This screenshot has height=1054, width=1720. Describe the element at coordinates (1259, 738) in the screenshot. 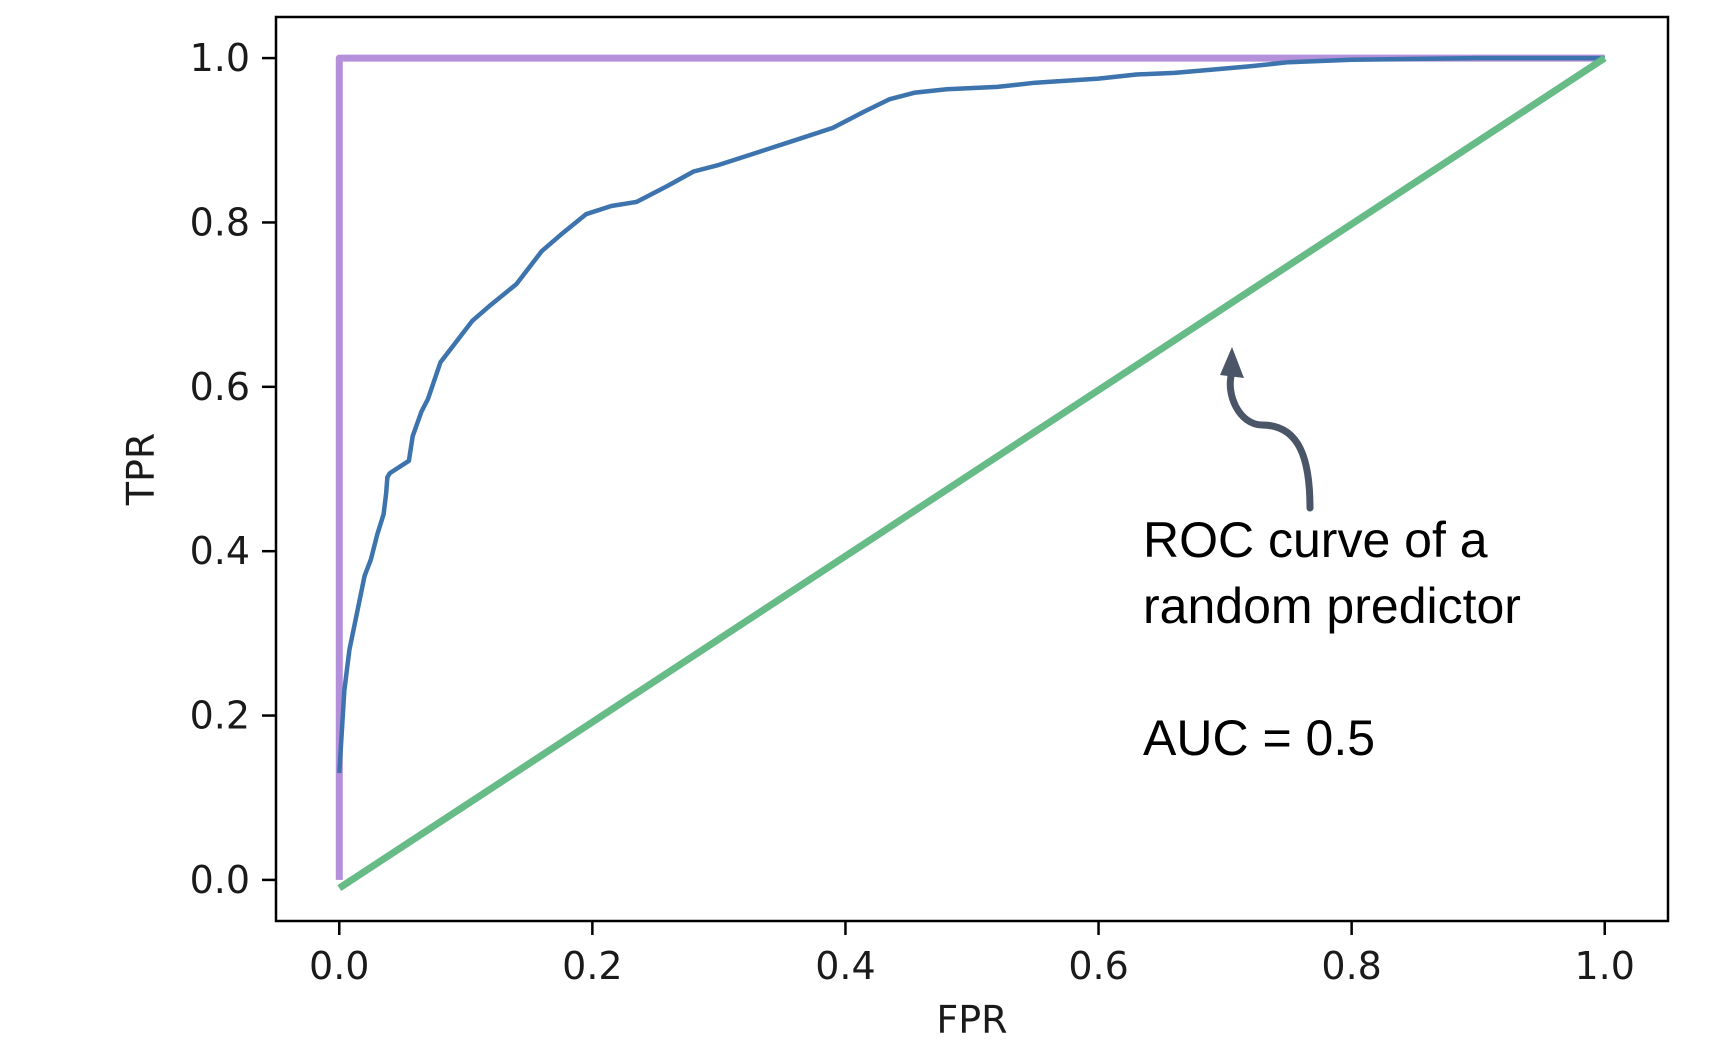

I see `annotation-auc-label: AUC = 0.5` at that location.